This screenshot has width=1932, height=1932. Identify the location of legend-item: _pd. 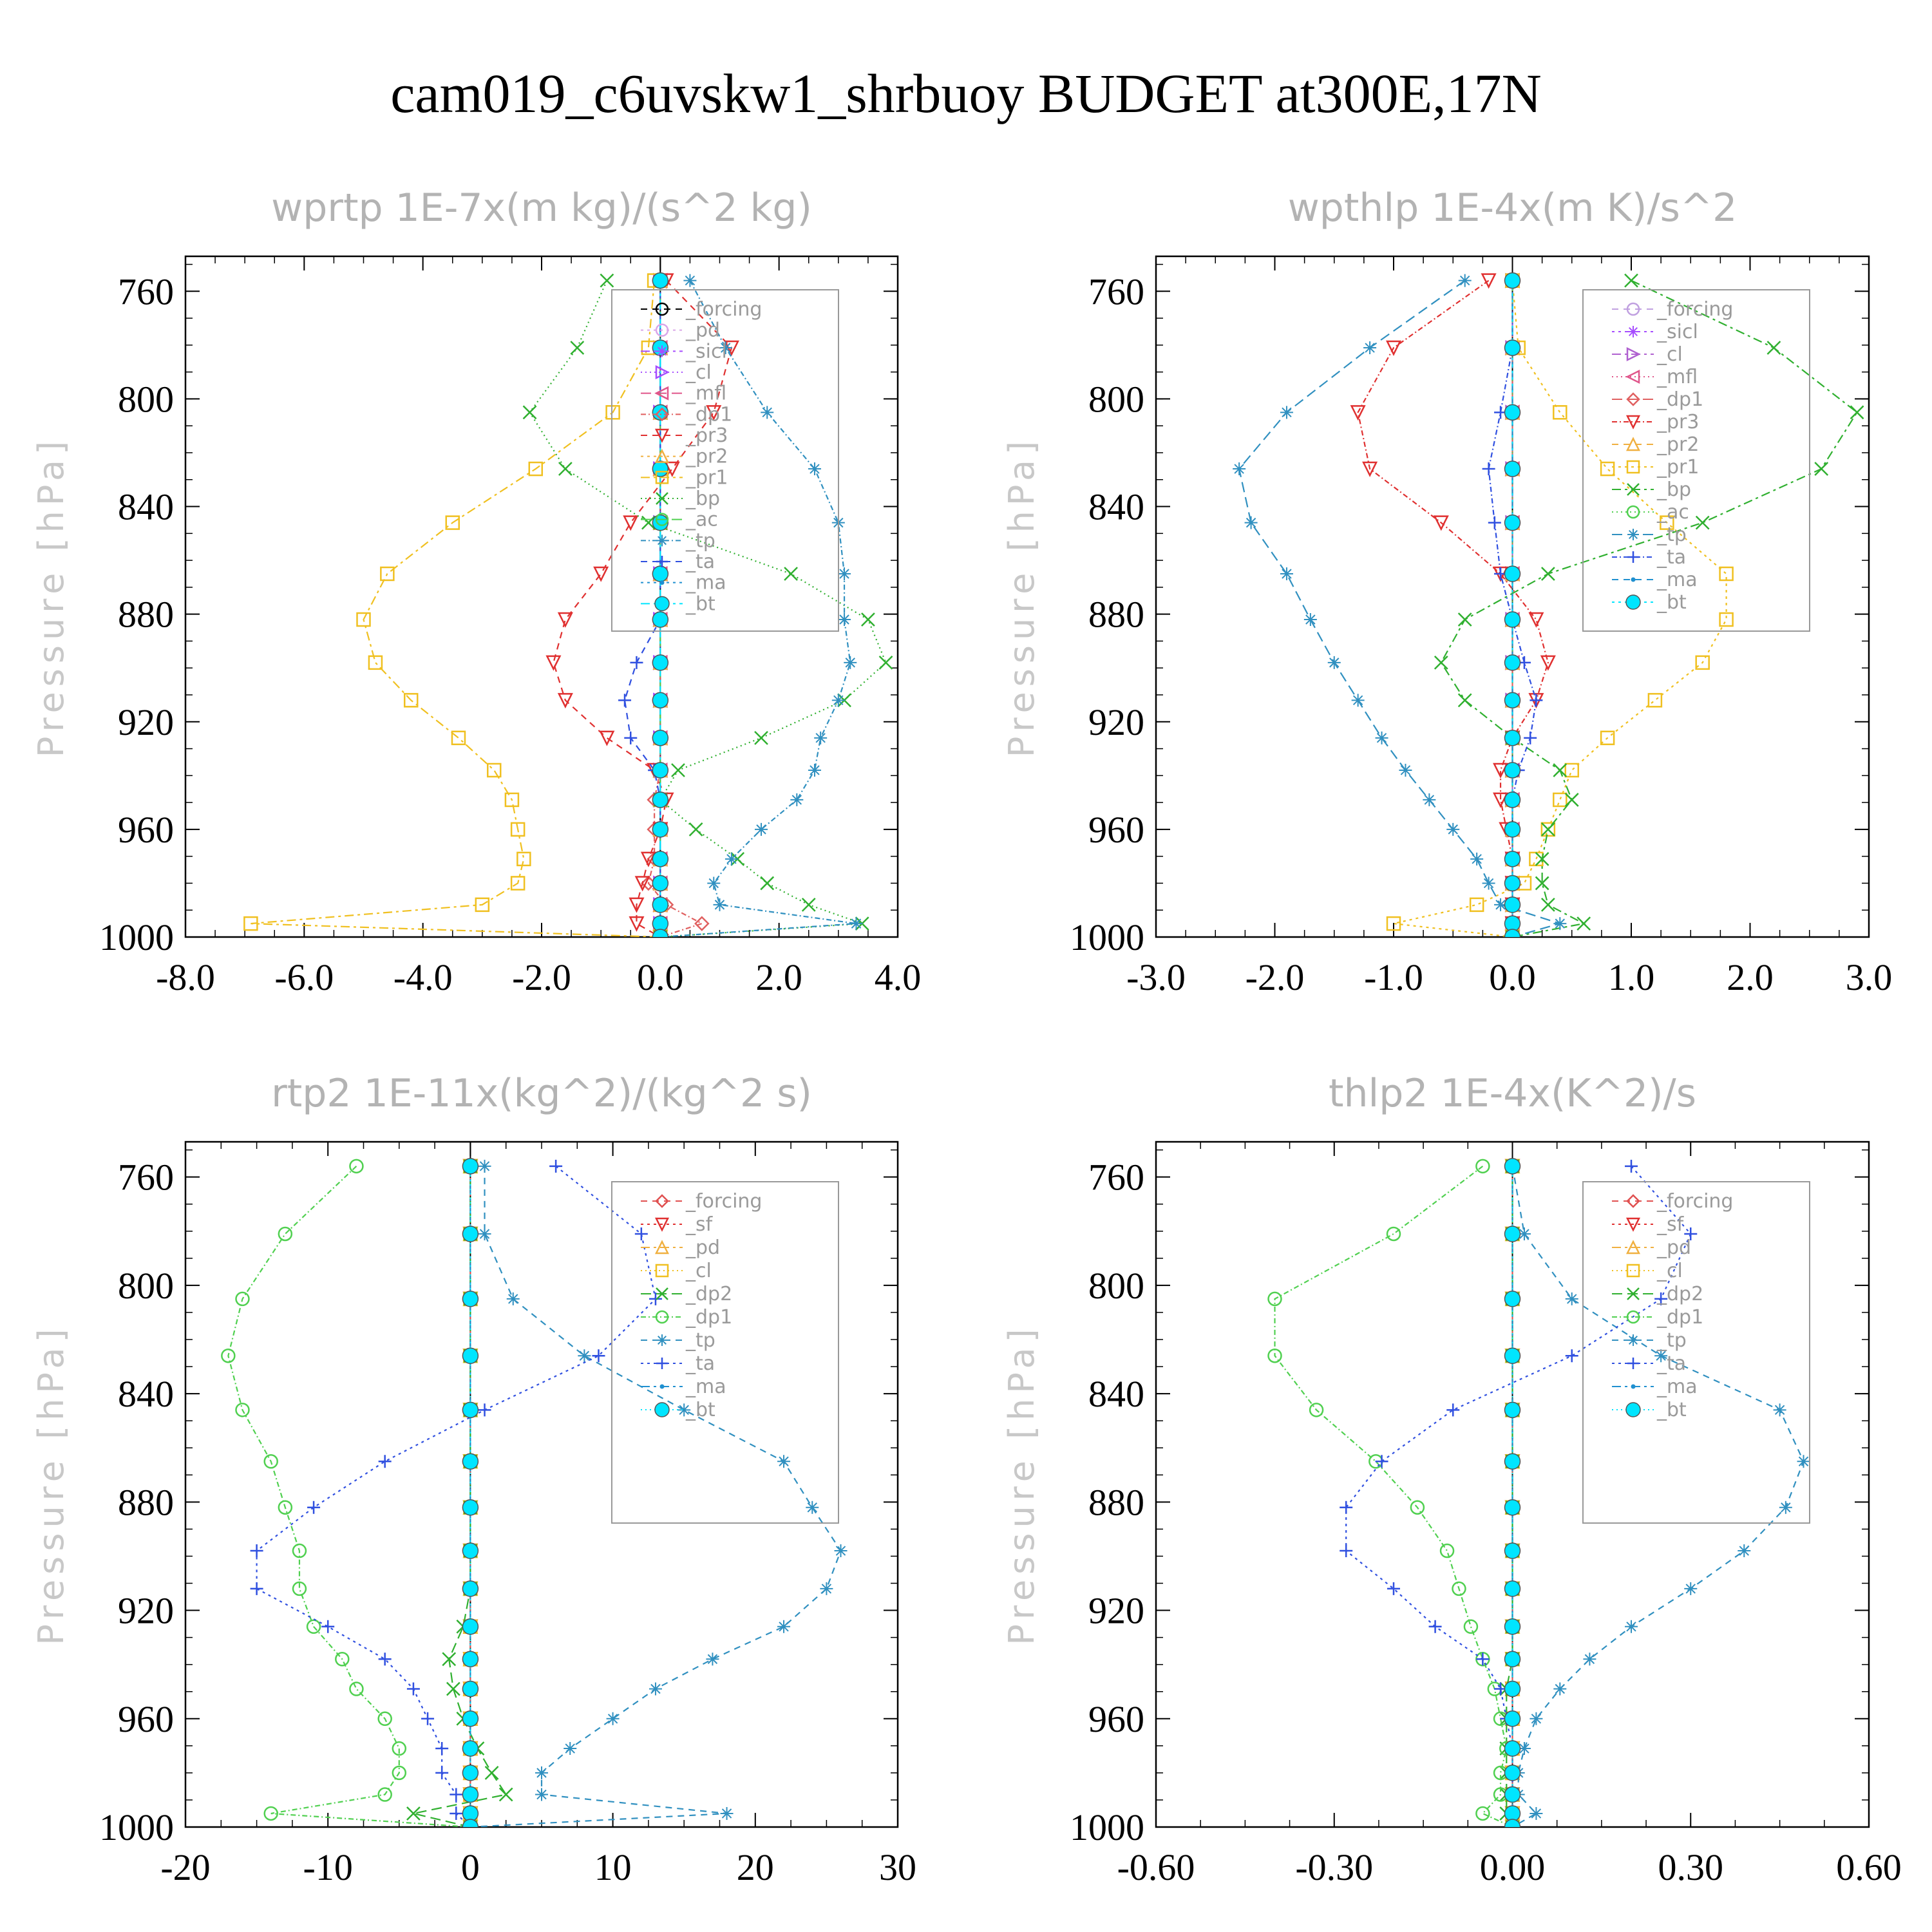
(681, 1247).